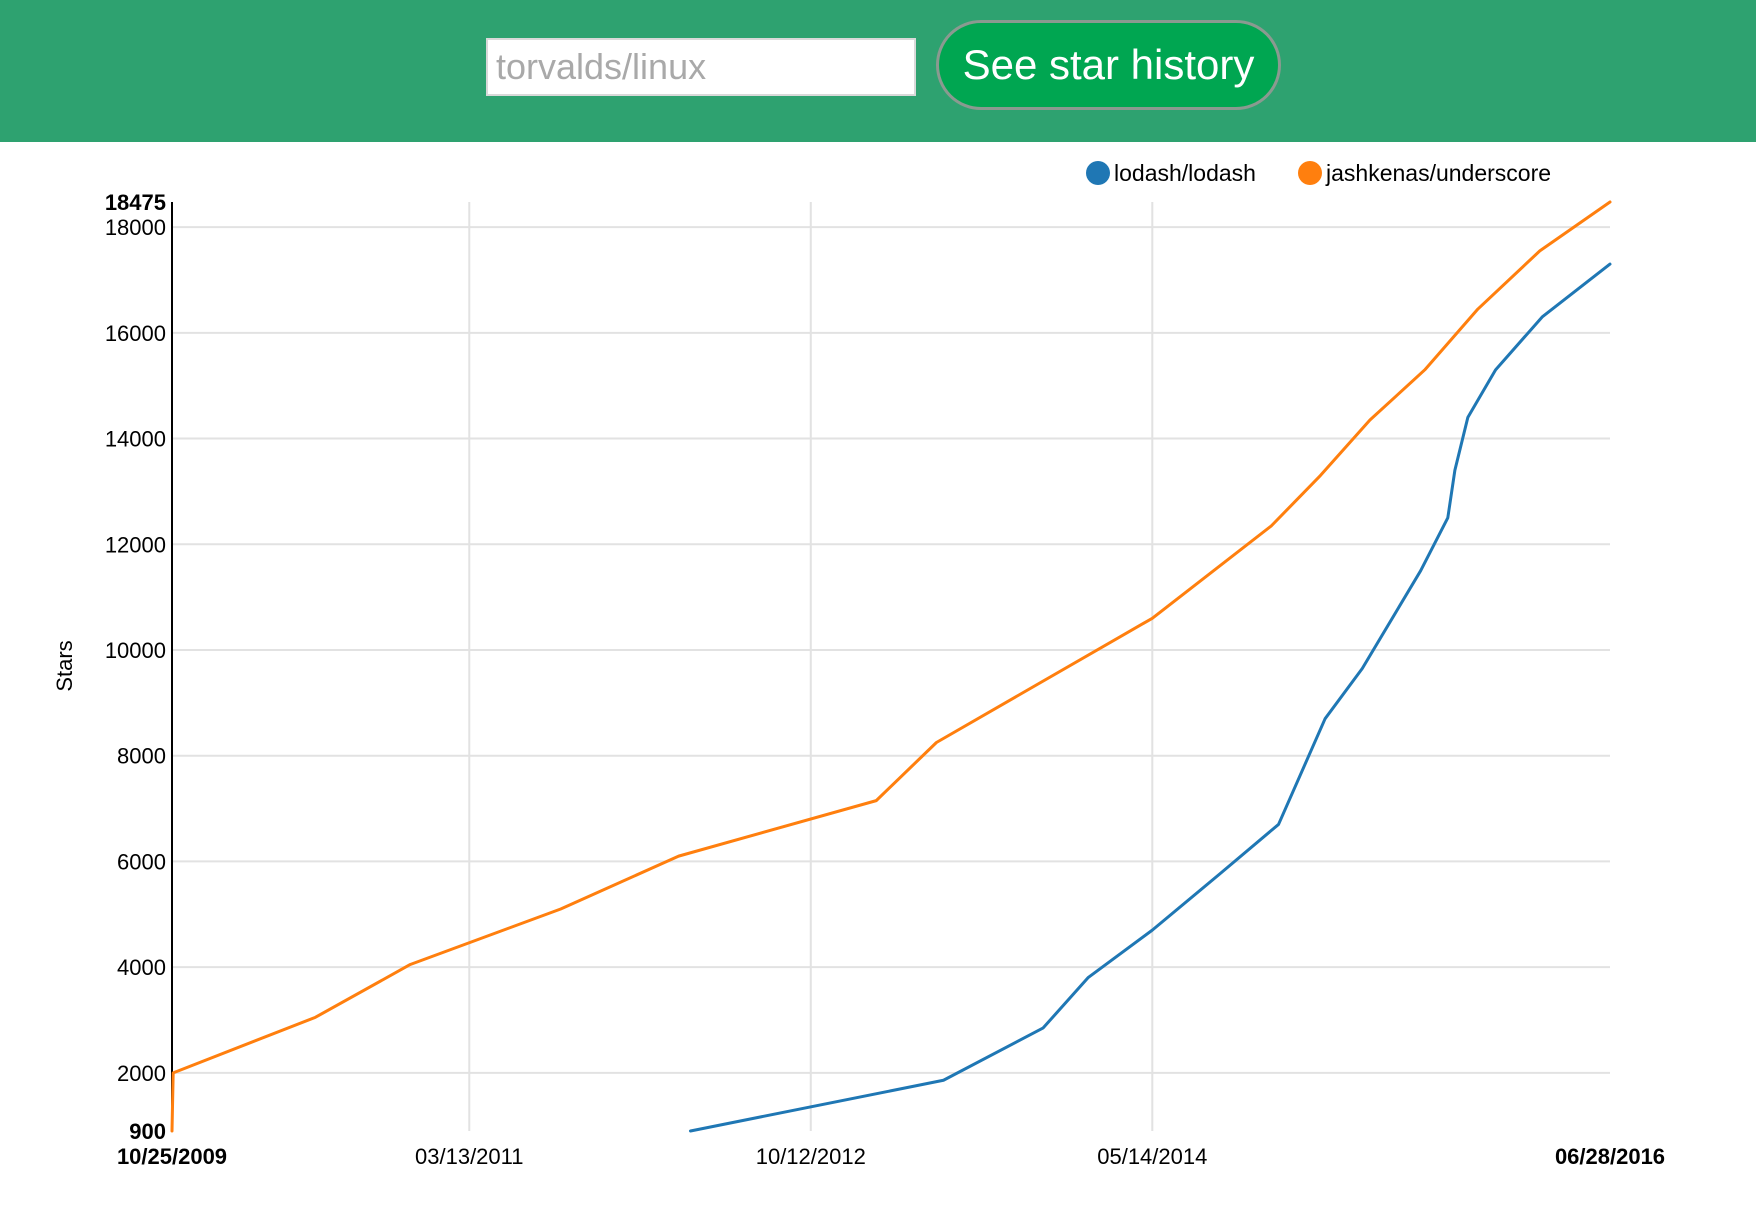 The image size is (1756, 1212). I want to click on top-bar: See star history, so click(878, 71).